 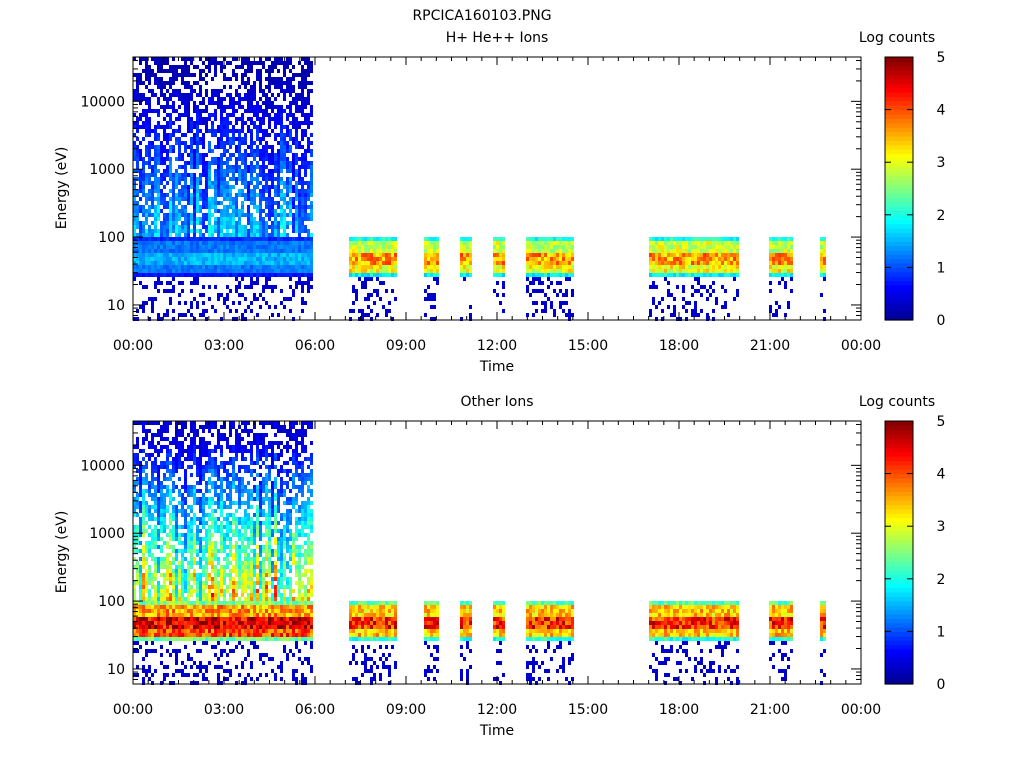 What do you see at coordinates (899, 296) in the screenshot?
I see `colorbar-segment` at bounding box center [899, 296].